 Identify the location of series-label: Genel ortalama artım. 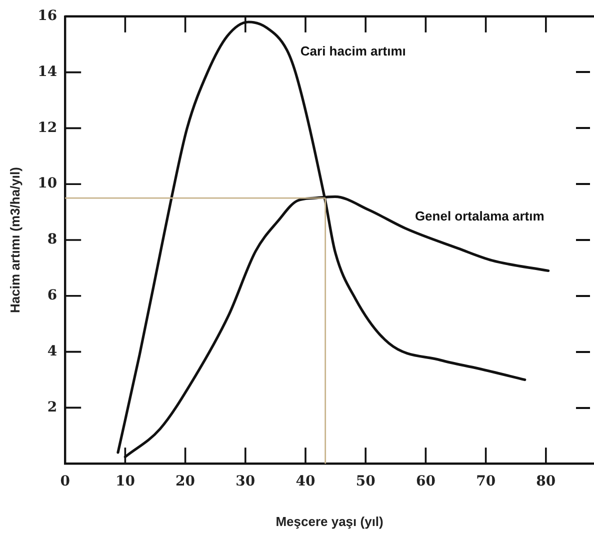
(479, 216).